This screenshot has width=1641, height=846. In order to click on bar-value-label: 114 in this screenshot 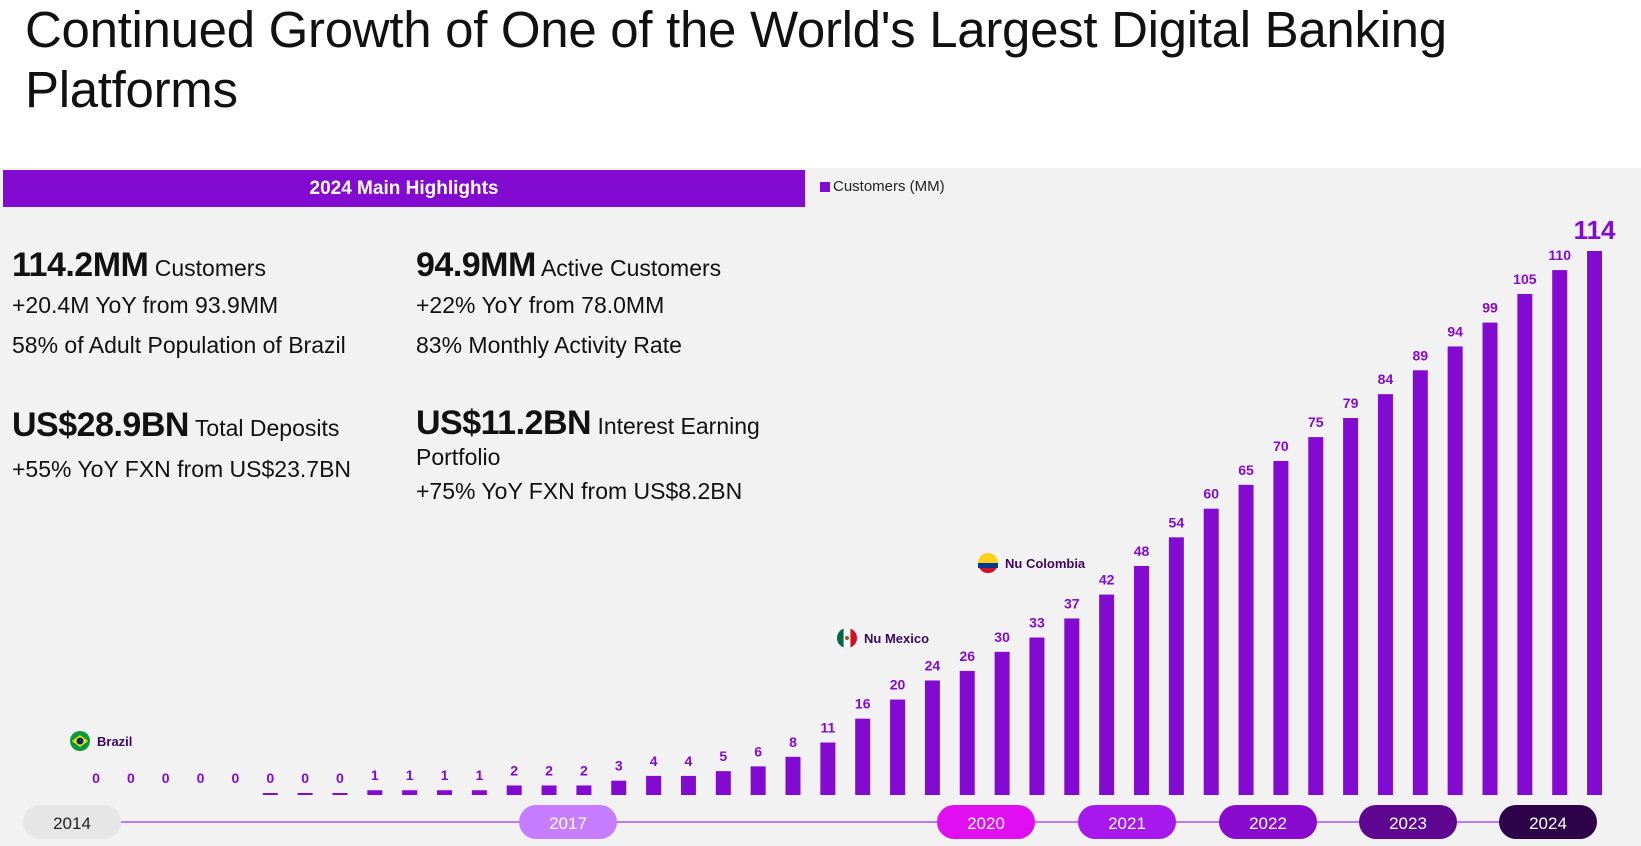, I will do `click(1595, 230)`.